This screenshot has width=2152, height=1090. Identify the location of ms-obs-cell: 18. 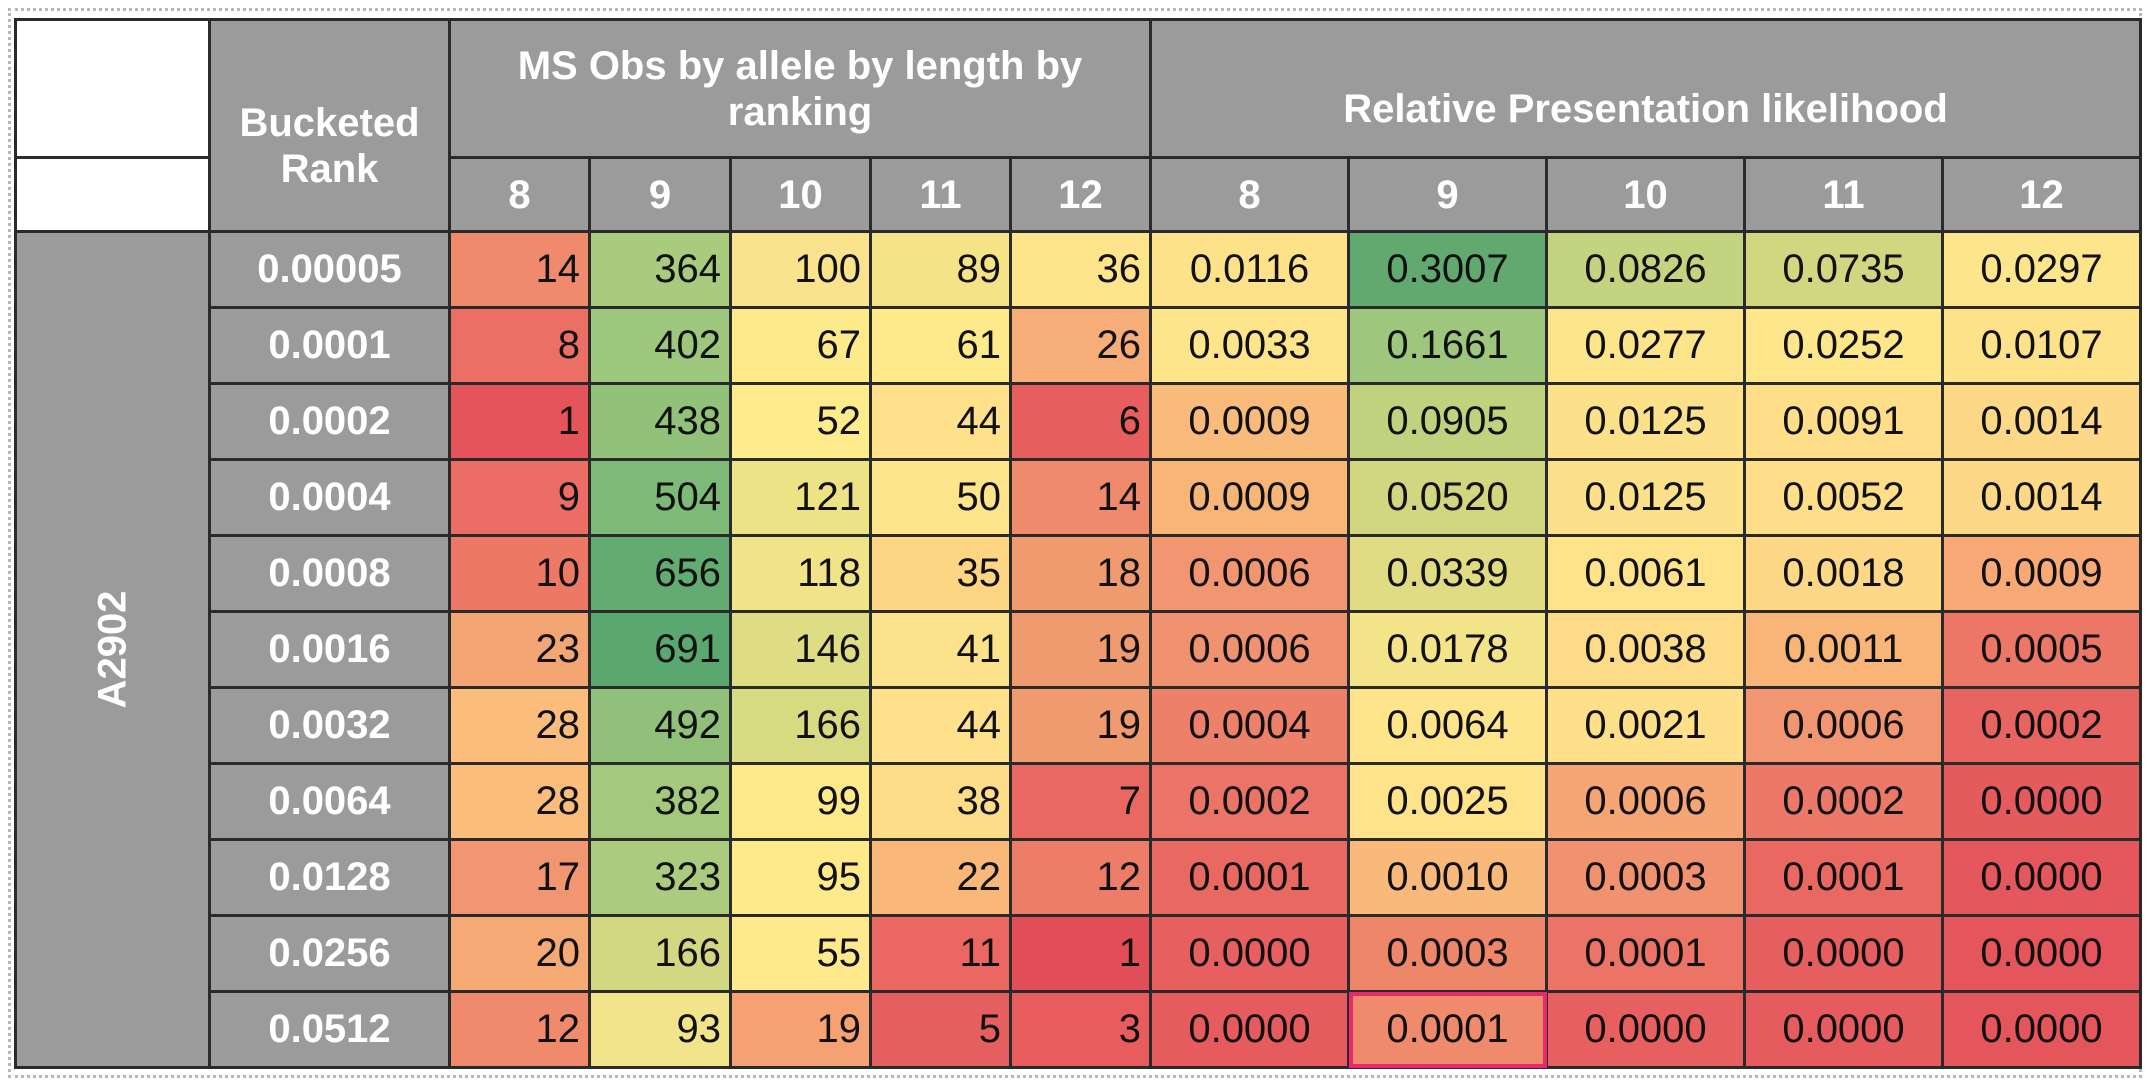
(1080, 573).